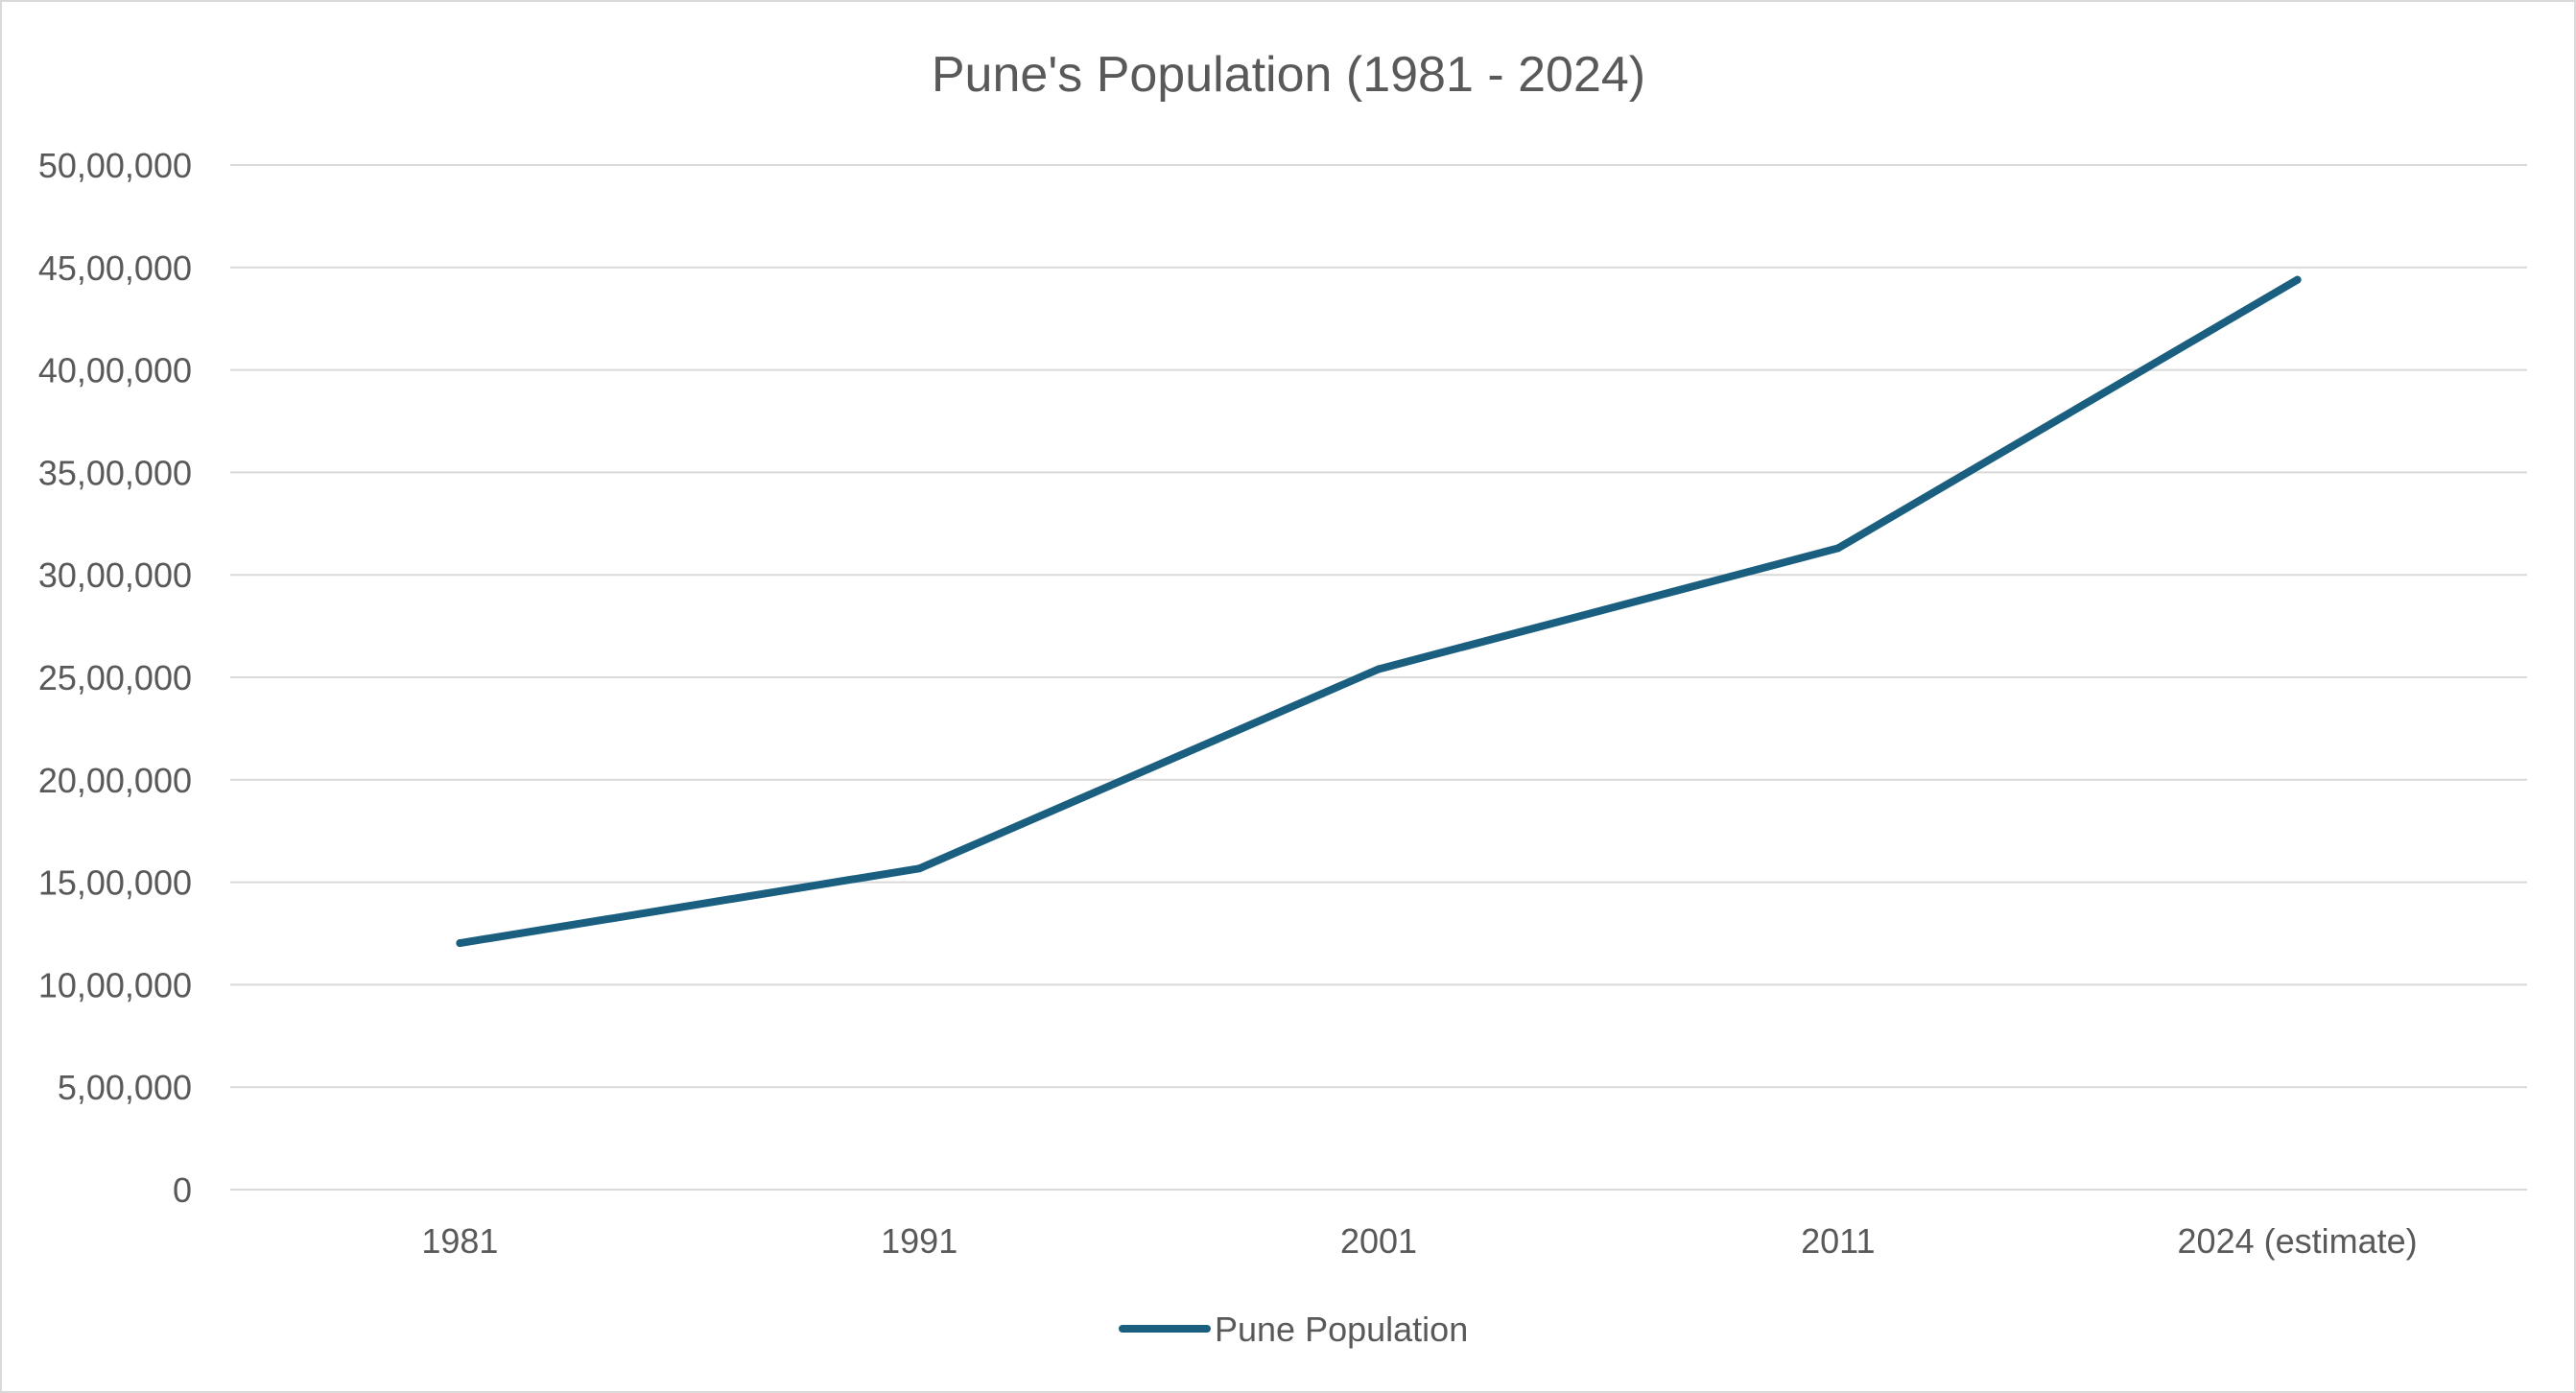 This screenshot has height=1393, width=2576. What do you see at coordinates (2298, 1241) in the screenshot?
I see `x-tick-label: 2024 (estimate)` at bounding box center [2298, 1241].